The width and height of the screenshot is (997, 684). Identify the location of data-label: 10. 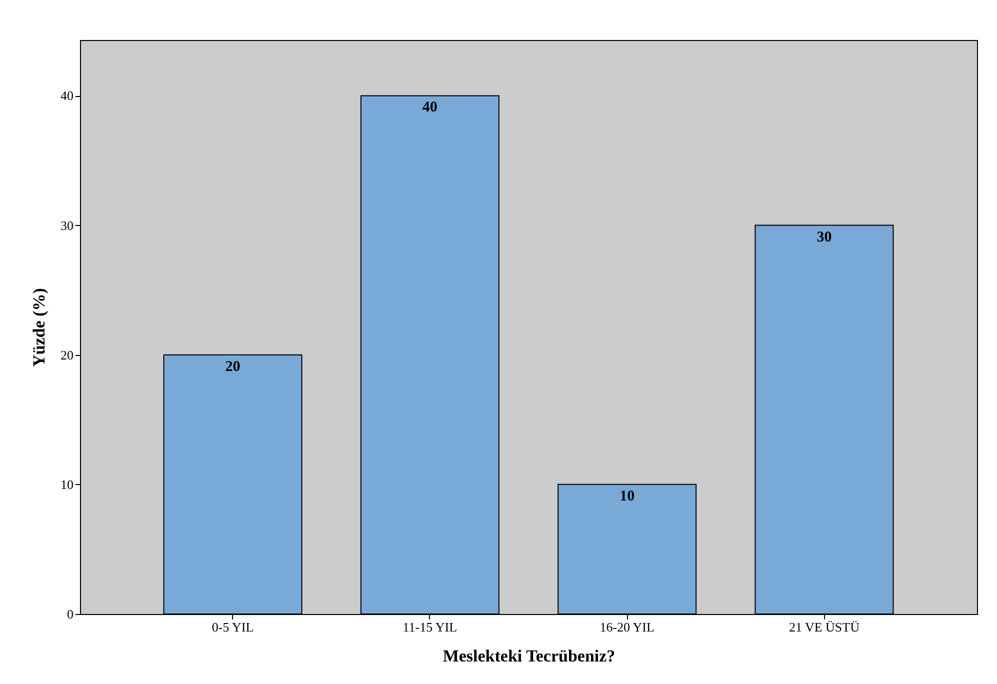
(627, 496).